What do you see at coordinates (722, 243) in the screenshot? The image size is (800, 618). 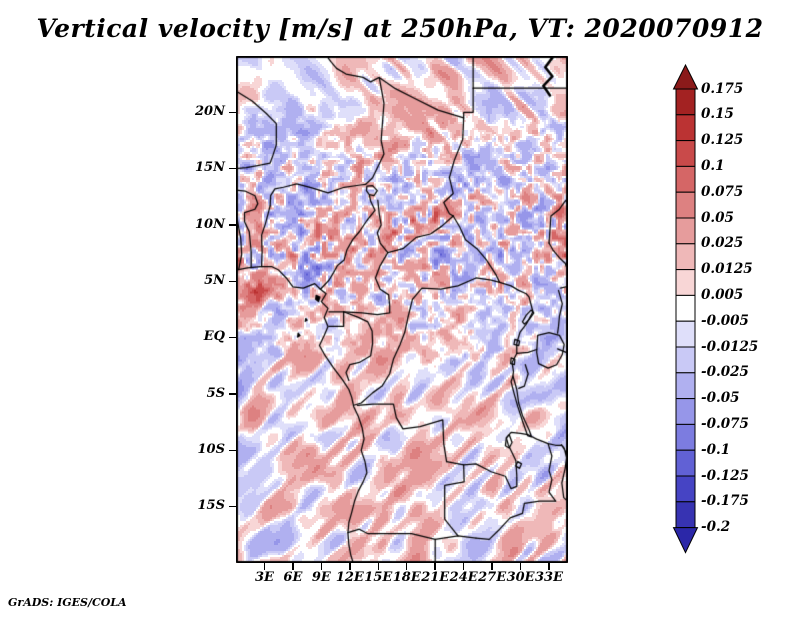 I see `colorbar-boundary-label: 0.025` at bounding box center [722, 243].